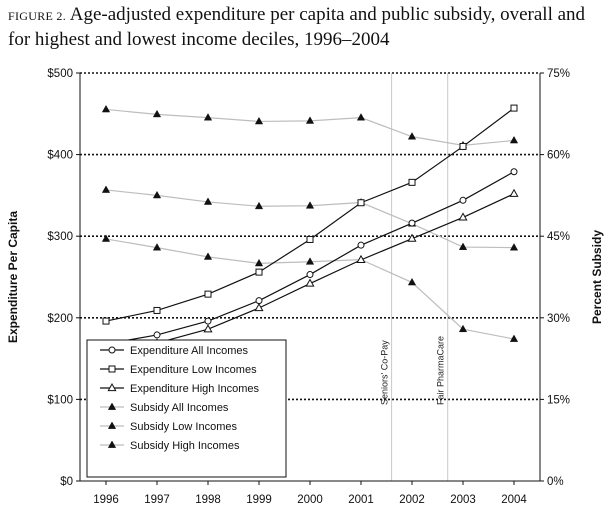  Describe the element at coordinates (183, 427) in the screenshot. I see `legend-label: Subsidy Low Incomes` at that location.